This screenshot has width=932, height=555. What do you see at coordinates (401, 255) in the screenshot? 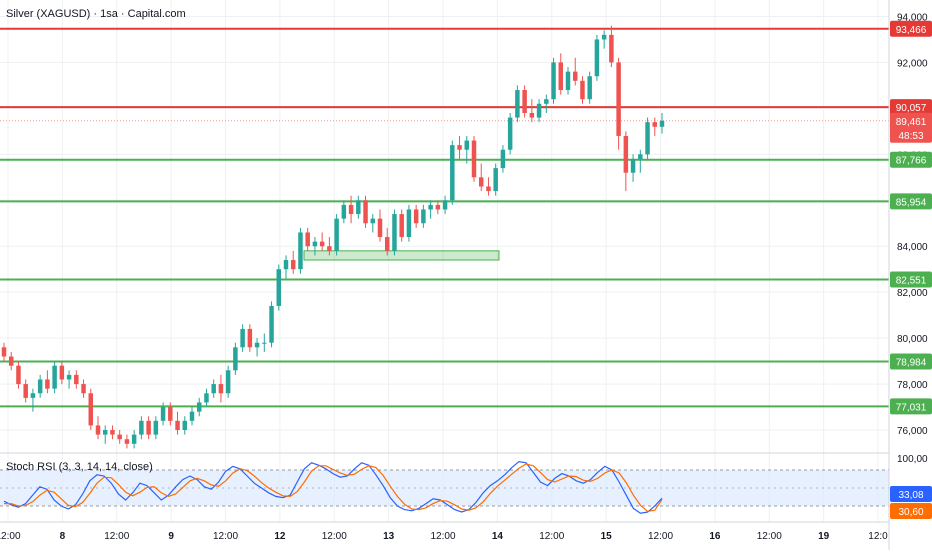
I see `zone-layer` at bounding box center [401, 255].